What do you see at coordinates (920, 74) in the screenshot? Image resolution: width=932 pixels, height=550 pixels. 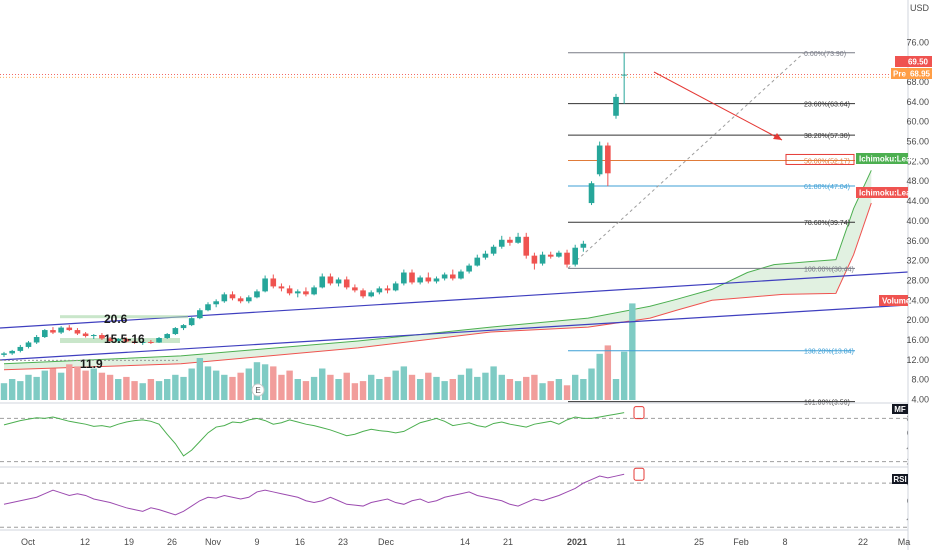 I see `premarket-value: 68.95` at bounding box center [920, 74].